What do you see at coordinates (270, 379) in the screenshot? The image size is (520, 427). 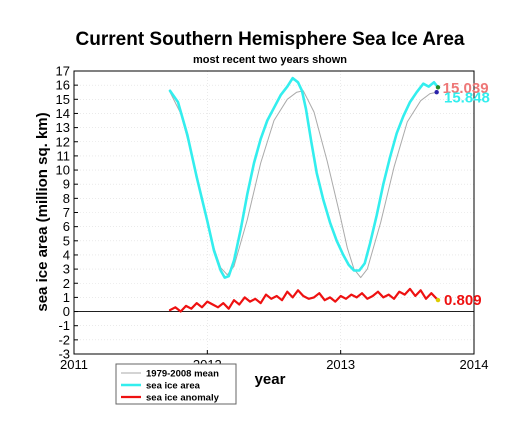 I see `x-axis-label: year` at bounding box center [270, 379].